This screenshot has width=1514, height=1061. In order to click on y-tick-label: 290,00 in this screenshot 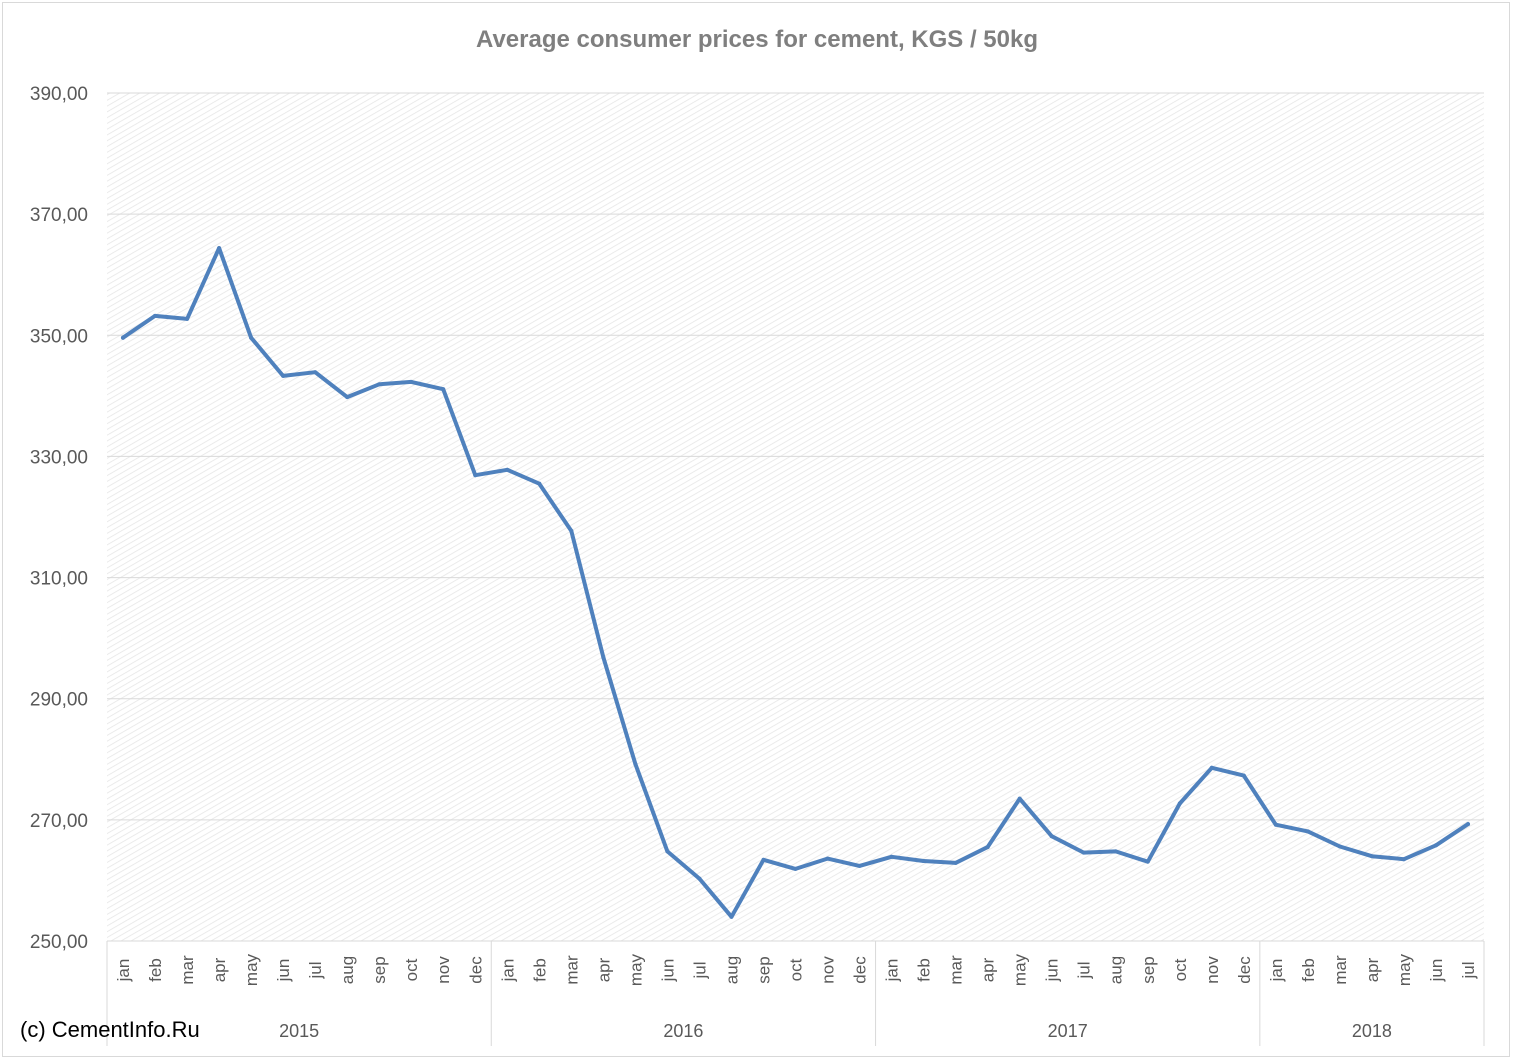, I will do `click(59, 700)`.